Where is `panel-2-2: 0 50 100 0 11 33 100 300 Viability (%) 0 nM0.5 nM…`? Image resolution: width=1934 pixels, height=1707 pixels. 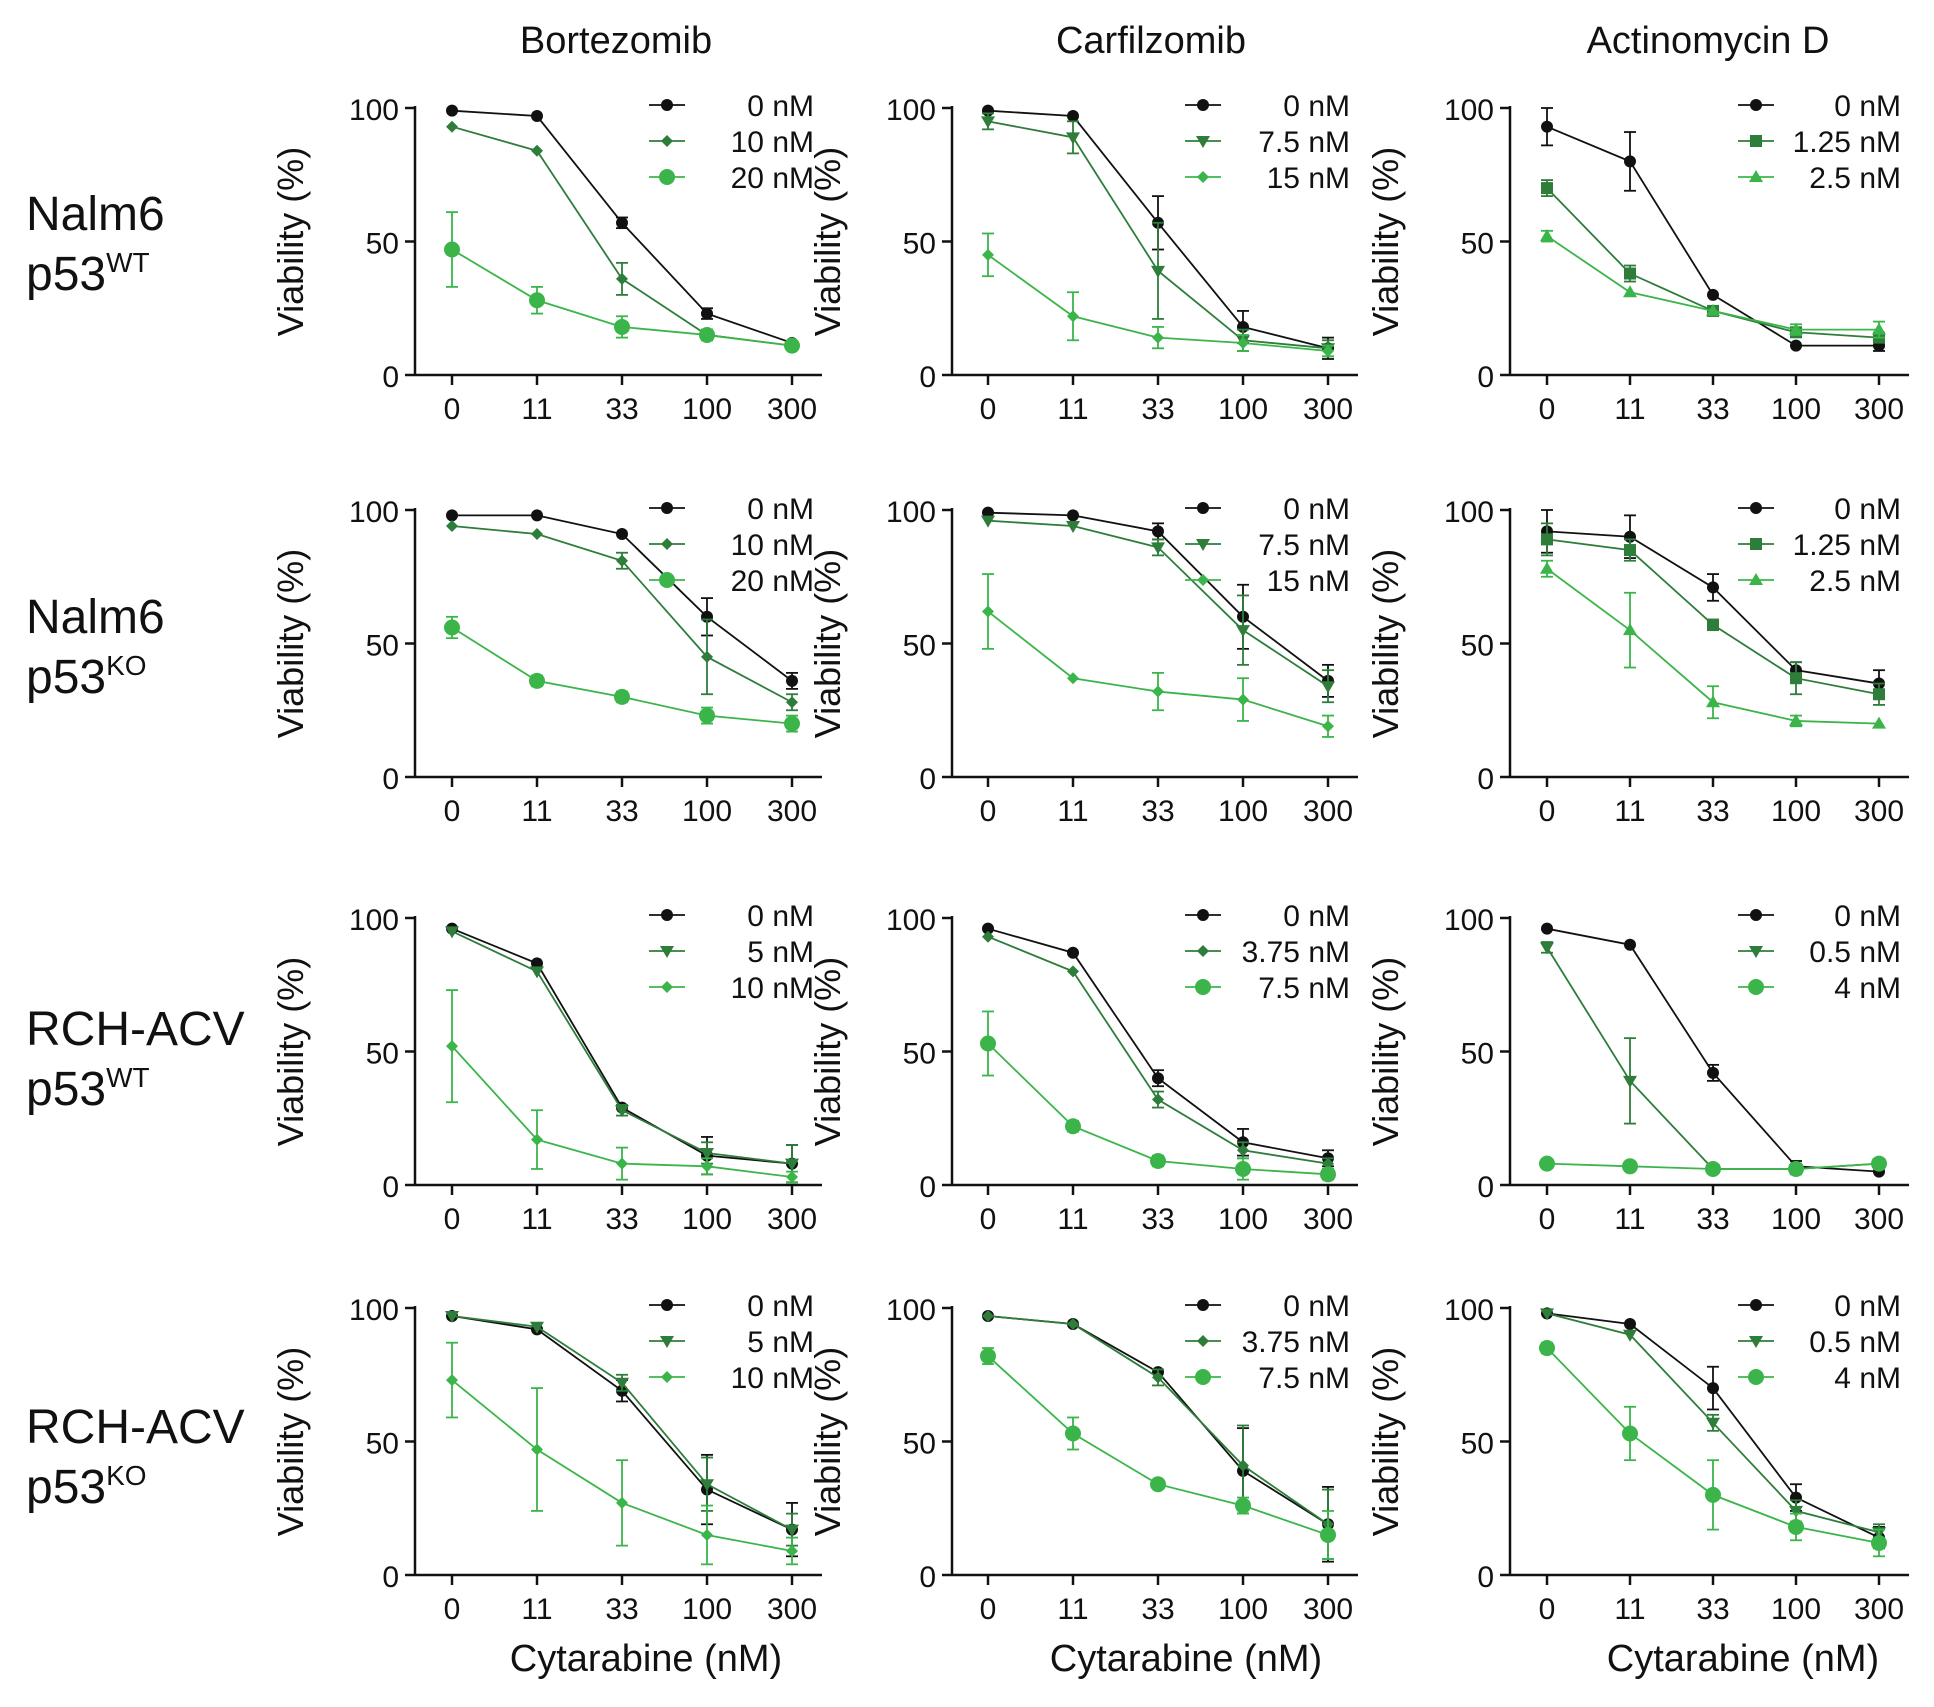
panel-2-2: 0 50 100 0 11 33 100 300 Viability (%) 0 nM0.5 nM… is located at coordinates (1637, 1068).